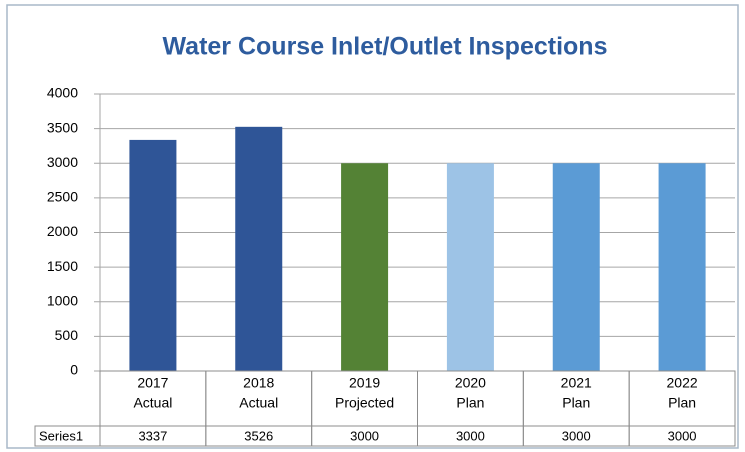 This screenshot has width=745, height=452. What do you see at coordinates (470, 383) in the screenshot?
I see `x-tick-label: 2020` at bounding box center [470, 383].